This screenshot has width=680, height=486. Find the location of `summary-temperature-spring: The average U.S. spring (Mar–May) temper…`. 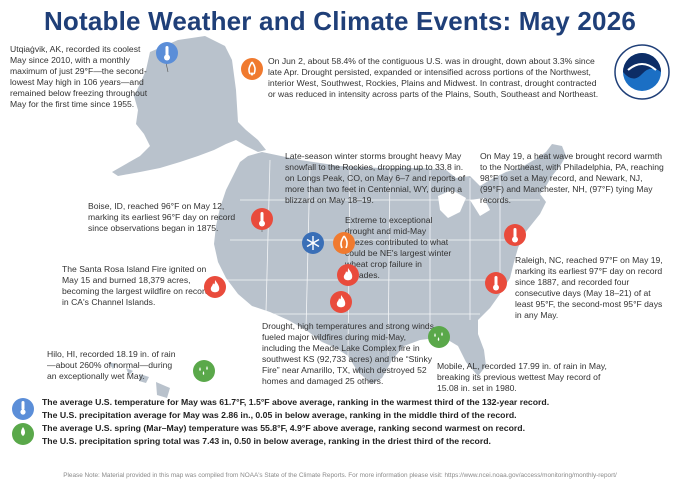

summary-temperature-spring: The average U.S. spring (Mar–May) temper… is located at coordinates (284, 428).